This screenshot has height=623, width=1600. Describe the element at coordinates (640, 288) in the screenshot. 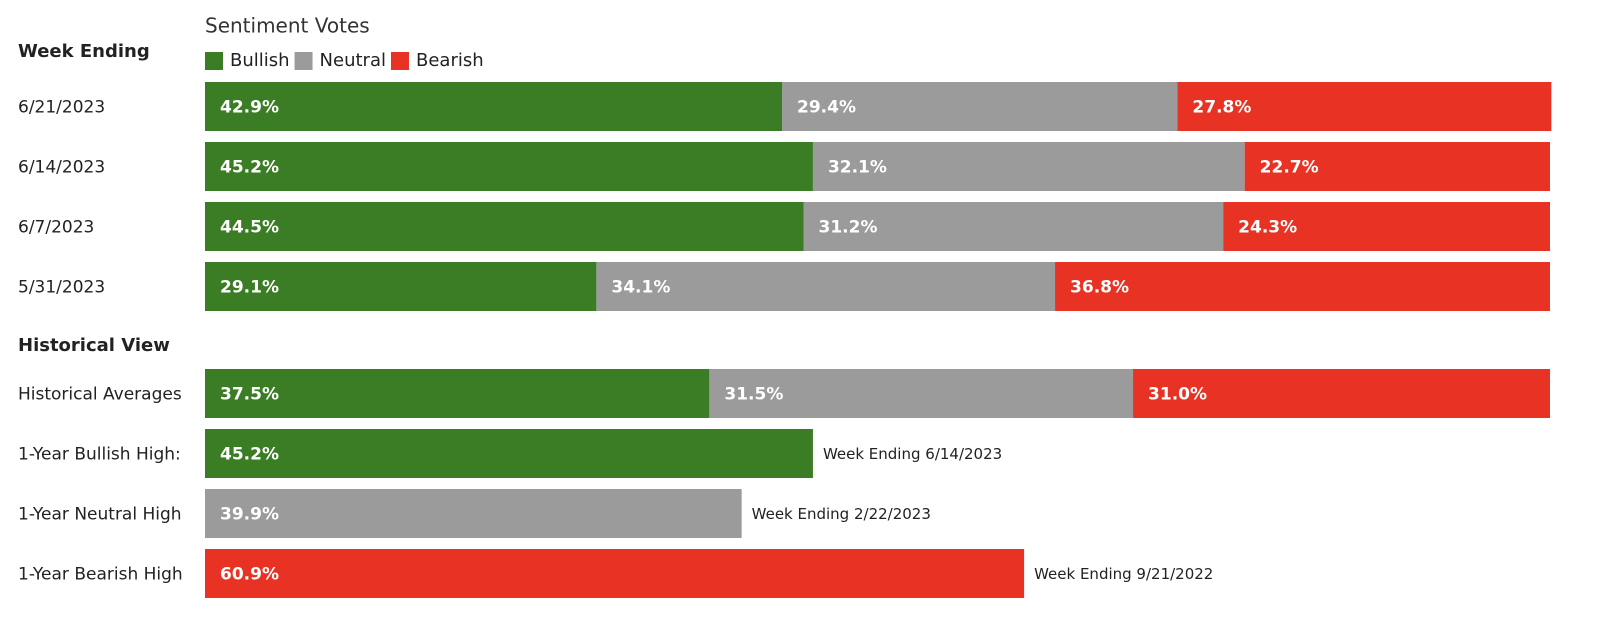

I see `value-label: 34.1%` at that location.